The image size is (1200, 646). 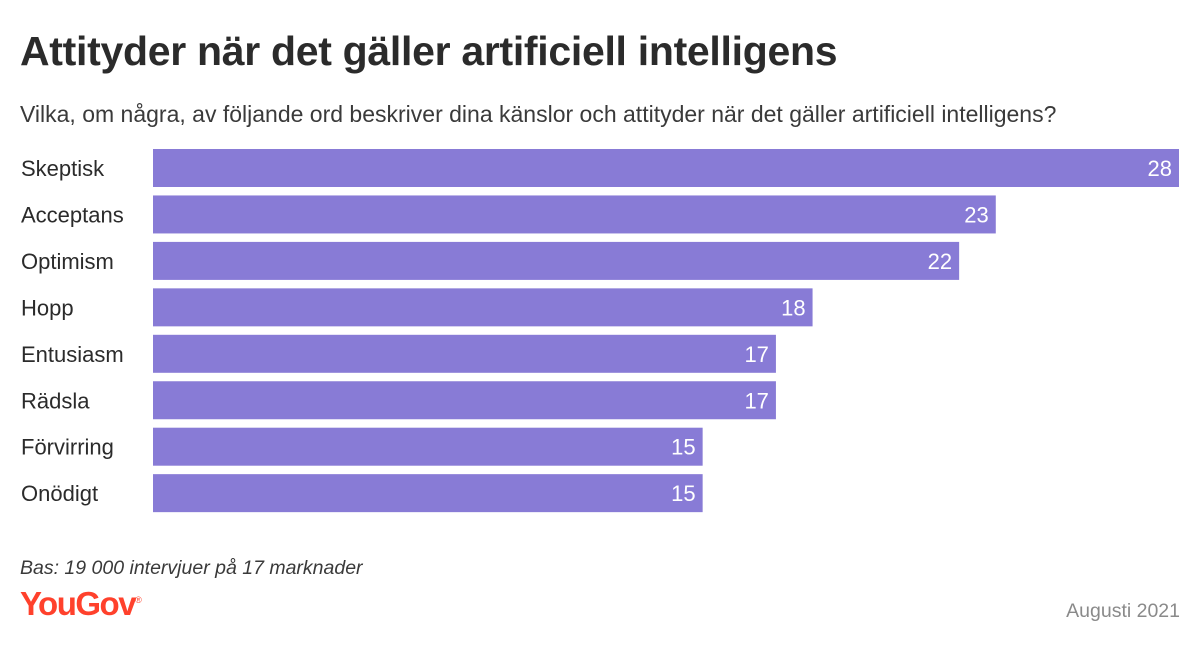 What do you see at coordinates (464, 400) in the screenshot?
I see `bar-radsla` at bounding box center [464, 400].